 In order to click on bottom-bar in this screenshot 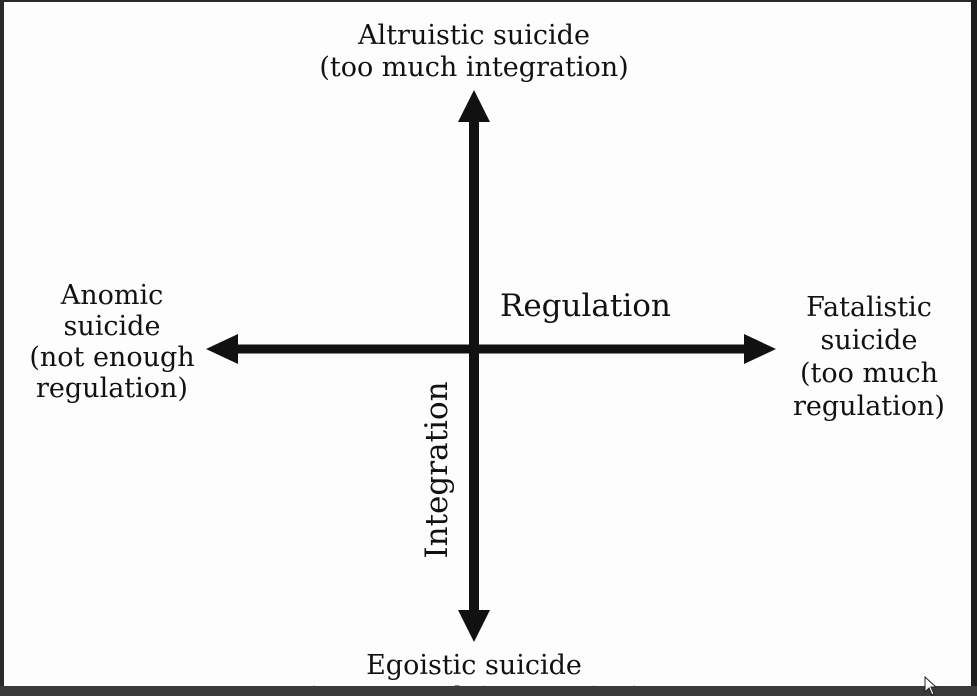, I will do `click(488, 691)`.